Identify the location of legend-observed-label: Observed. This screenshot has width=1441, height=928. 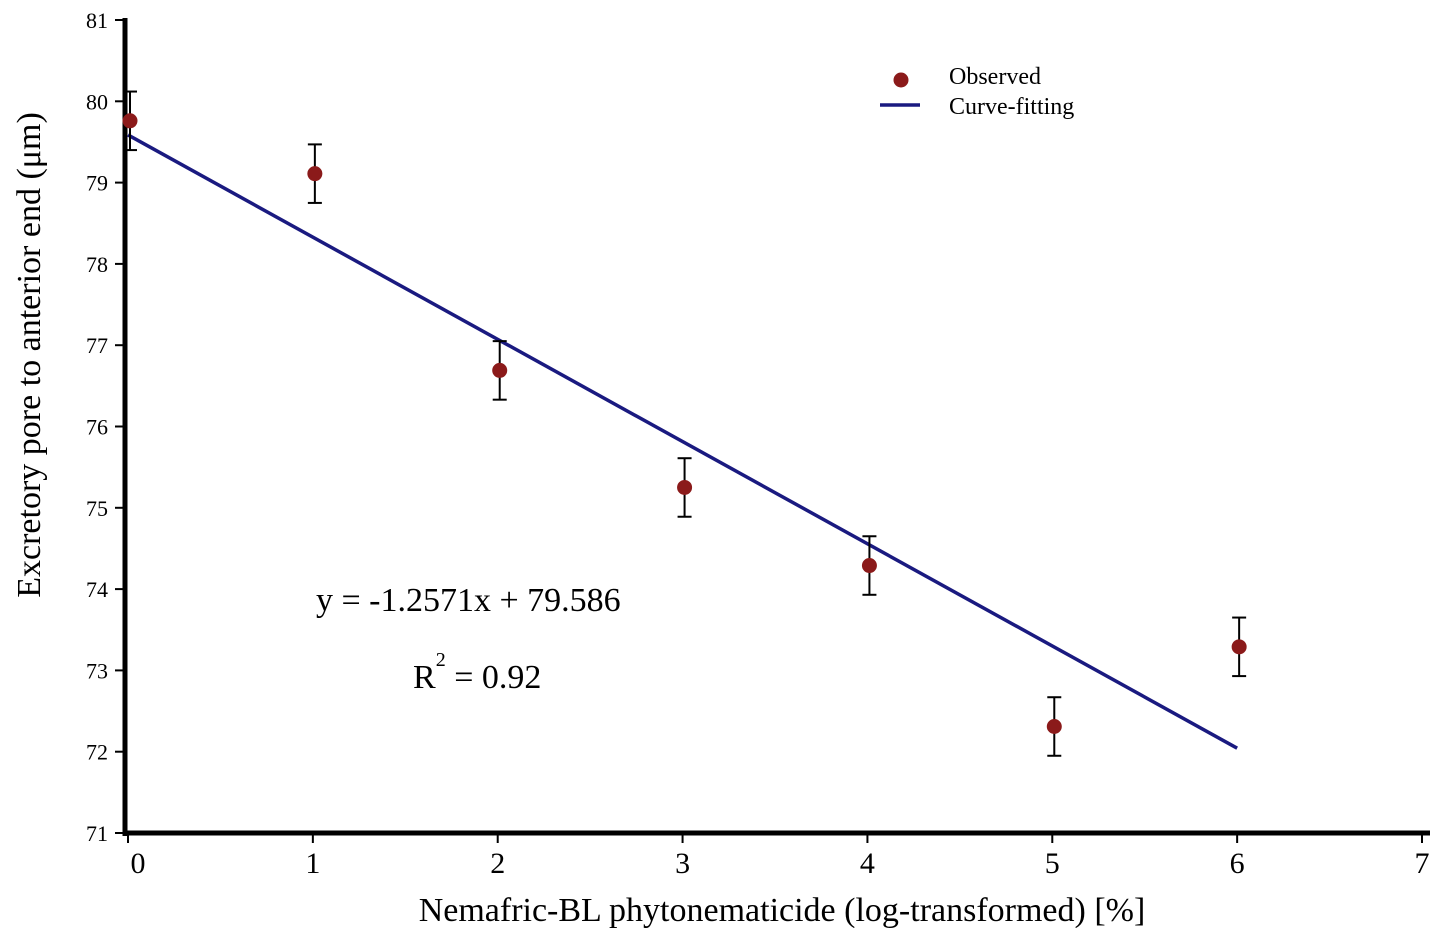
(995, 77).